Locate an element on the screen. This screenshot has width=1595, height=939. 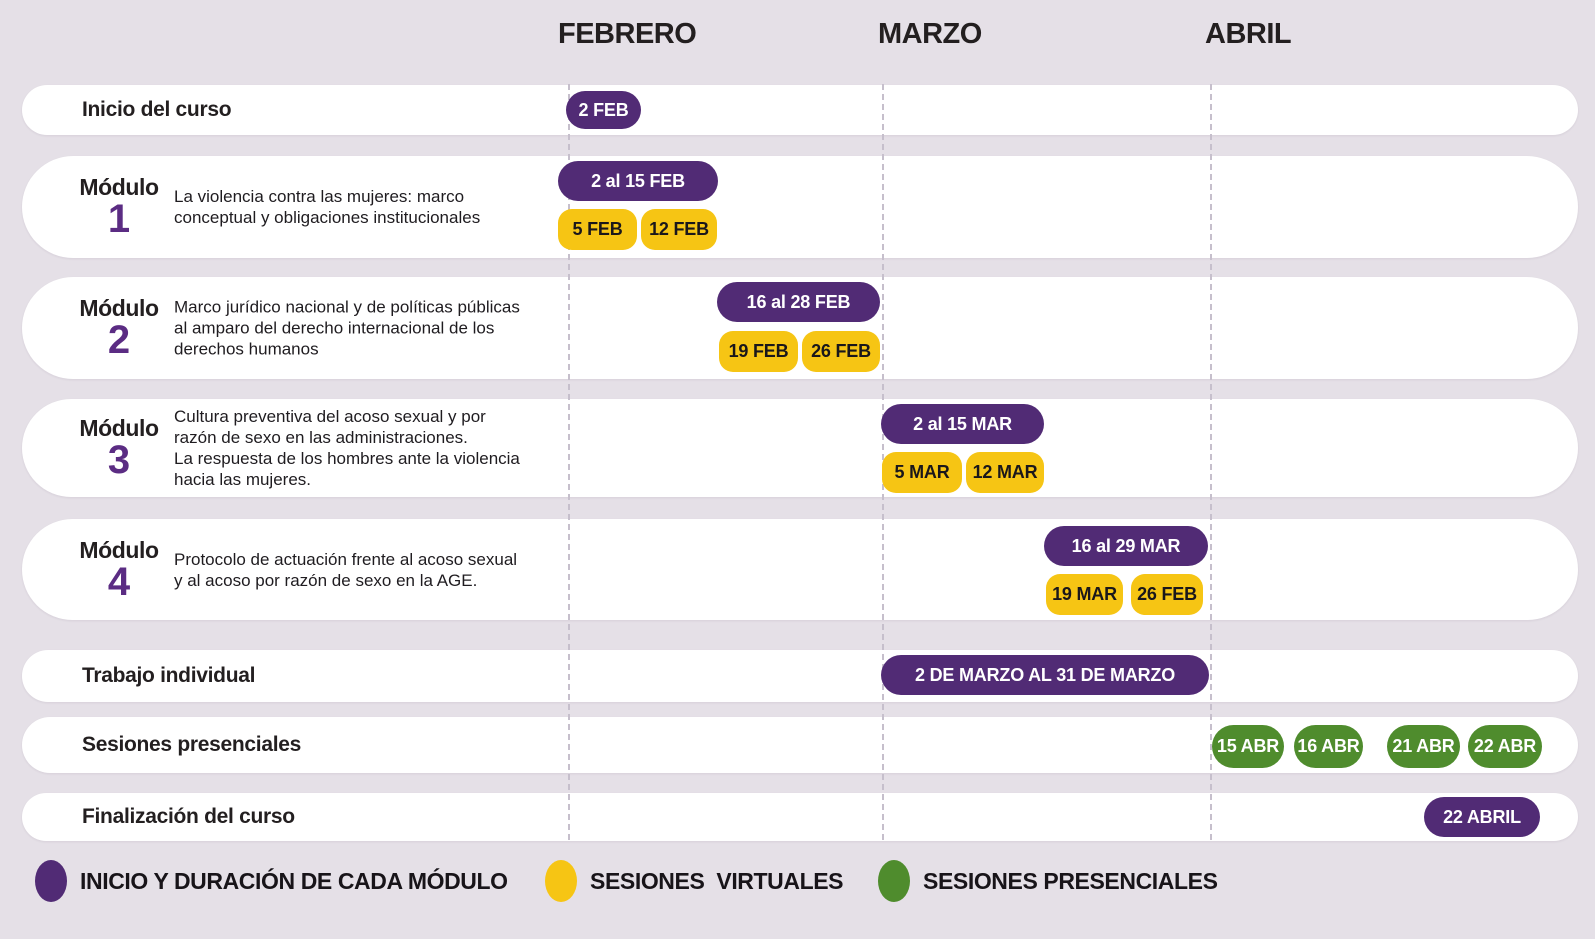
pill-module-start-22-abril: 22 ABRIL is located at coordinates (1482, 817).